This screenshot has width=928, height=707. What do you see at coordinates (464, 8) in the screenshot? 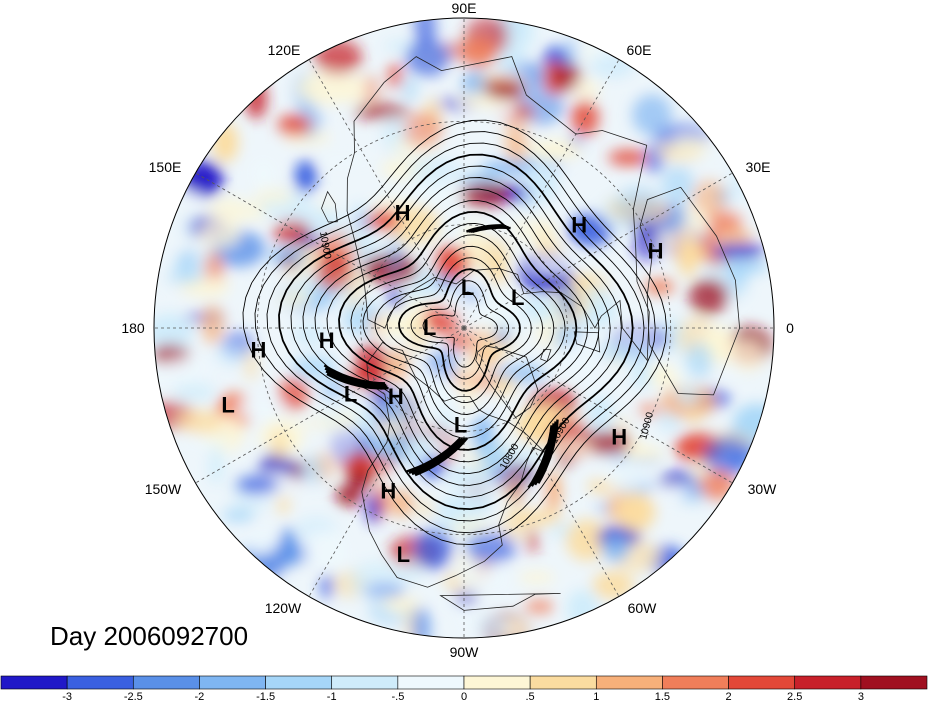
I see `lon-label-90e: 90E` at bounding box center [464, 8].